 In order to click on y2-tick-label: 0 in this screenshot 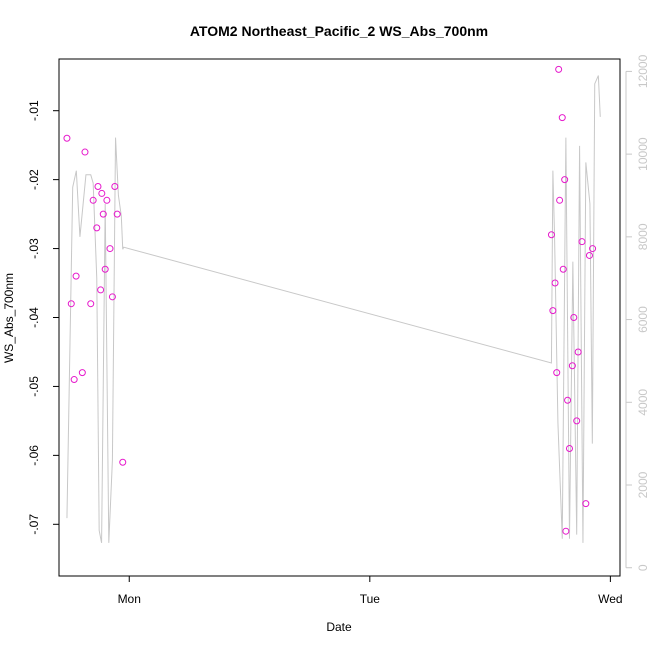, I will do `click(643, 567)`.